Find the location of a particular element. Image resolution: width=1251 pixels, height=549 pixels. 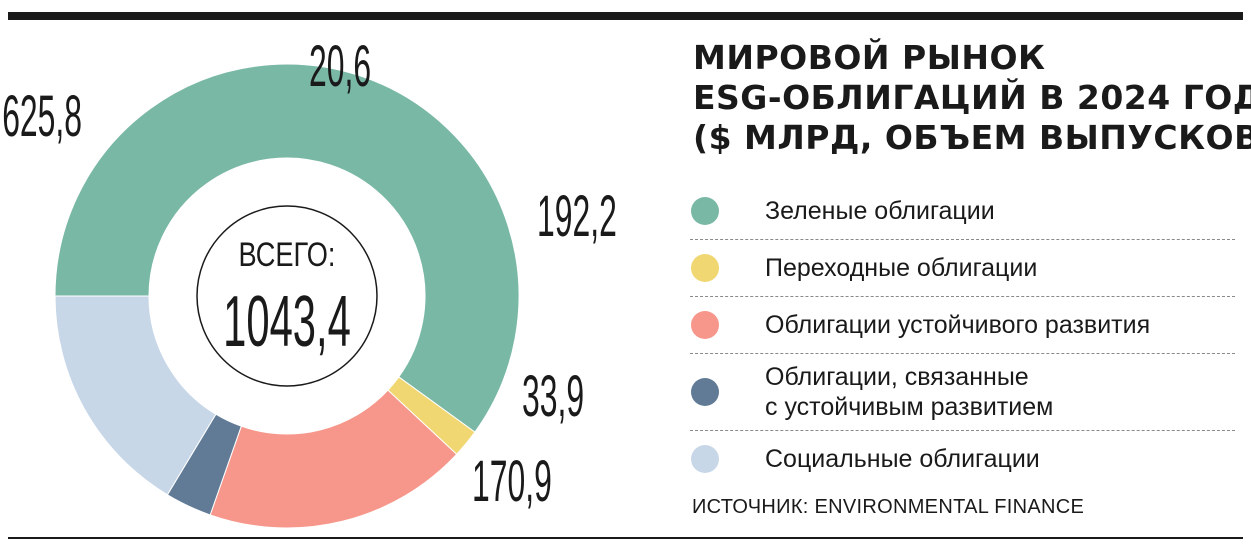

bottom-rule is located at coordinates (625, 538).